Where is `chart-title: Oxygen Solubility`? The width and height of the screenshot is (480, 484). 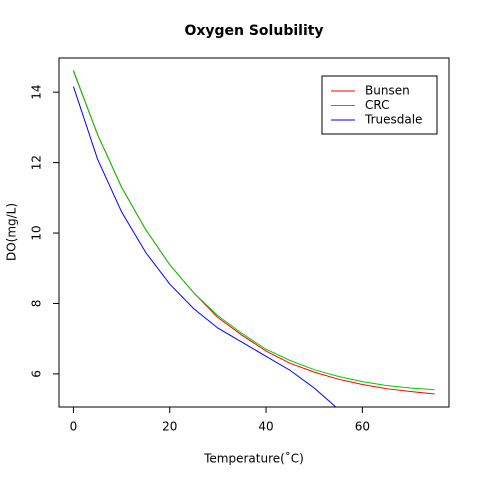
chart-title: Oxygen Solubility is located at coordinates (253, 31).